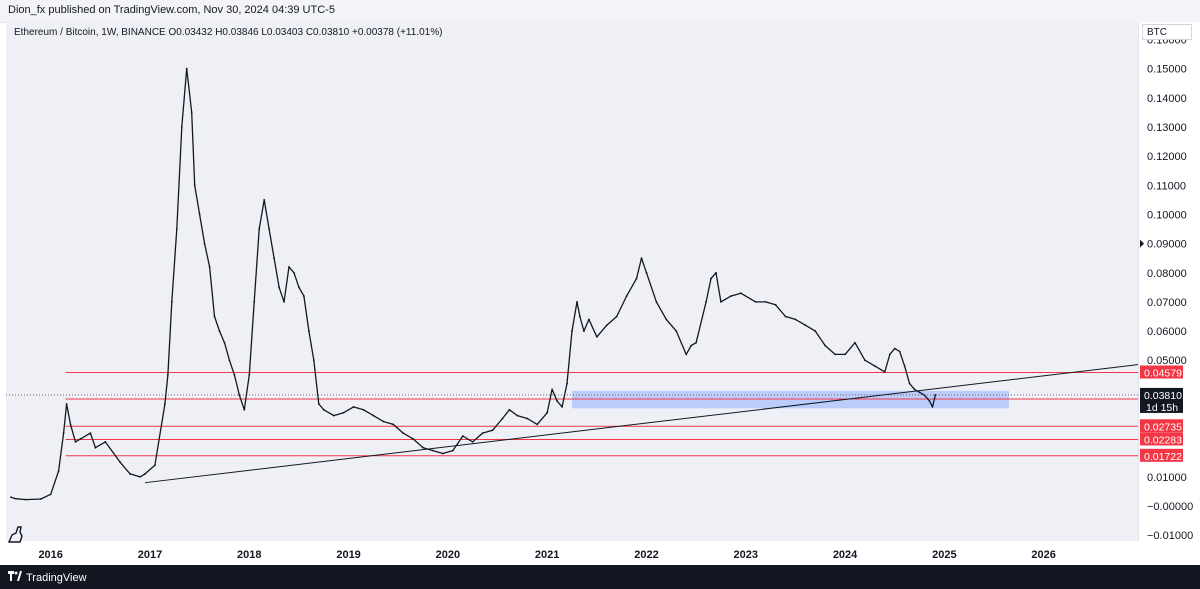 This screenshot has height=589, width=1200. I want to click on x-tick-label: 2018, so click(249, 555).